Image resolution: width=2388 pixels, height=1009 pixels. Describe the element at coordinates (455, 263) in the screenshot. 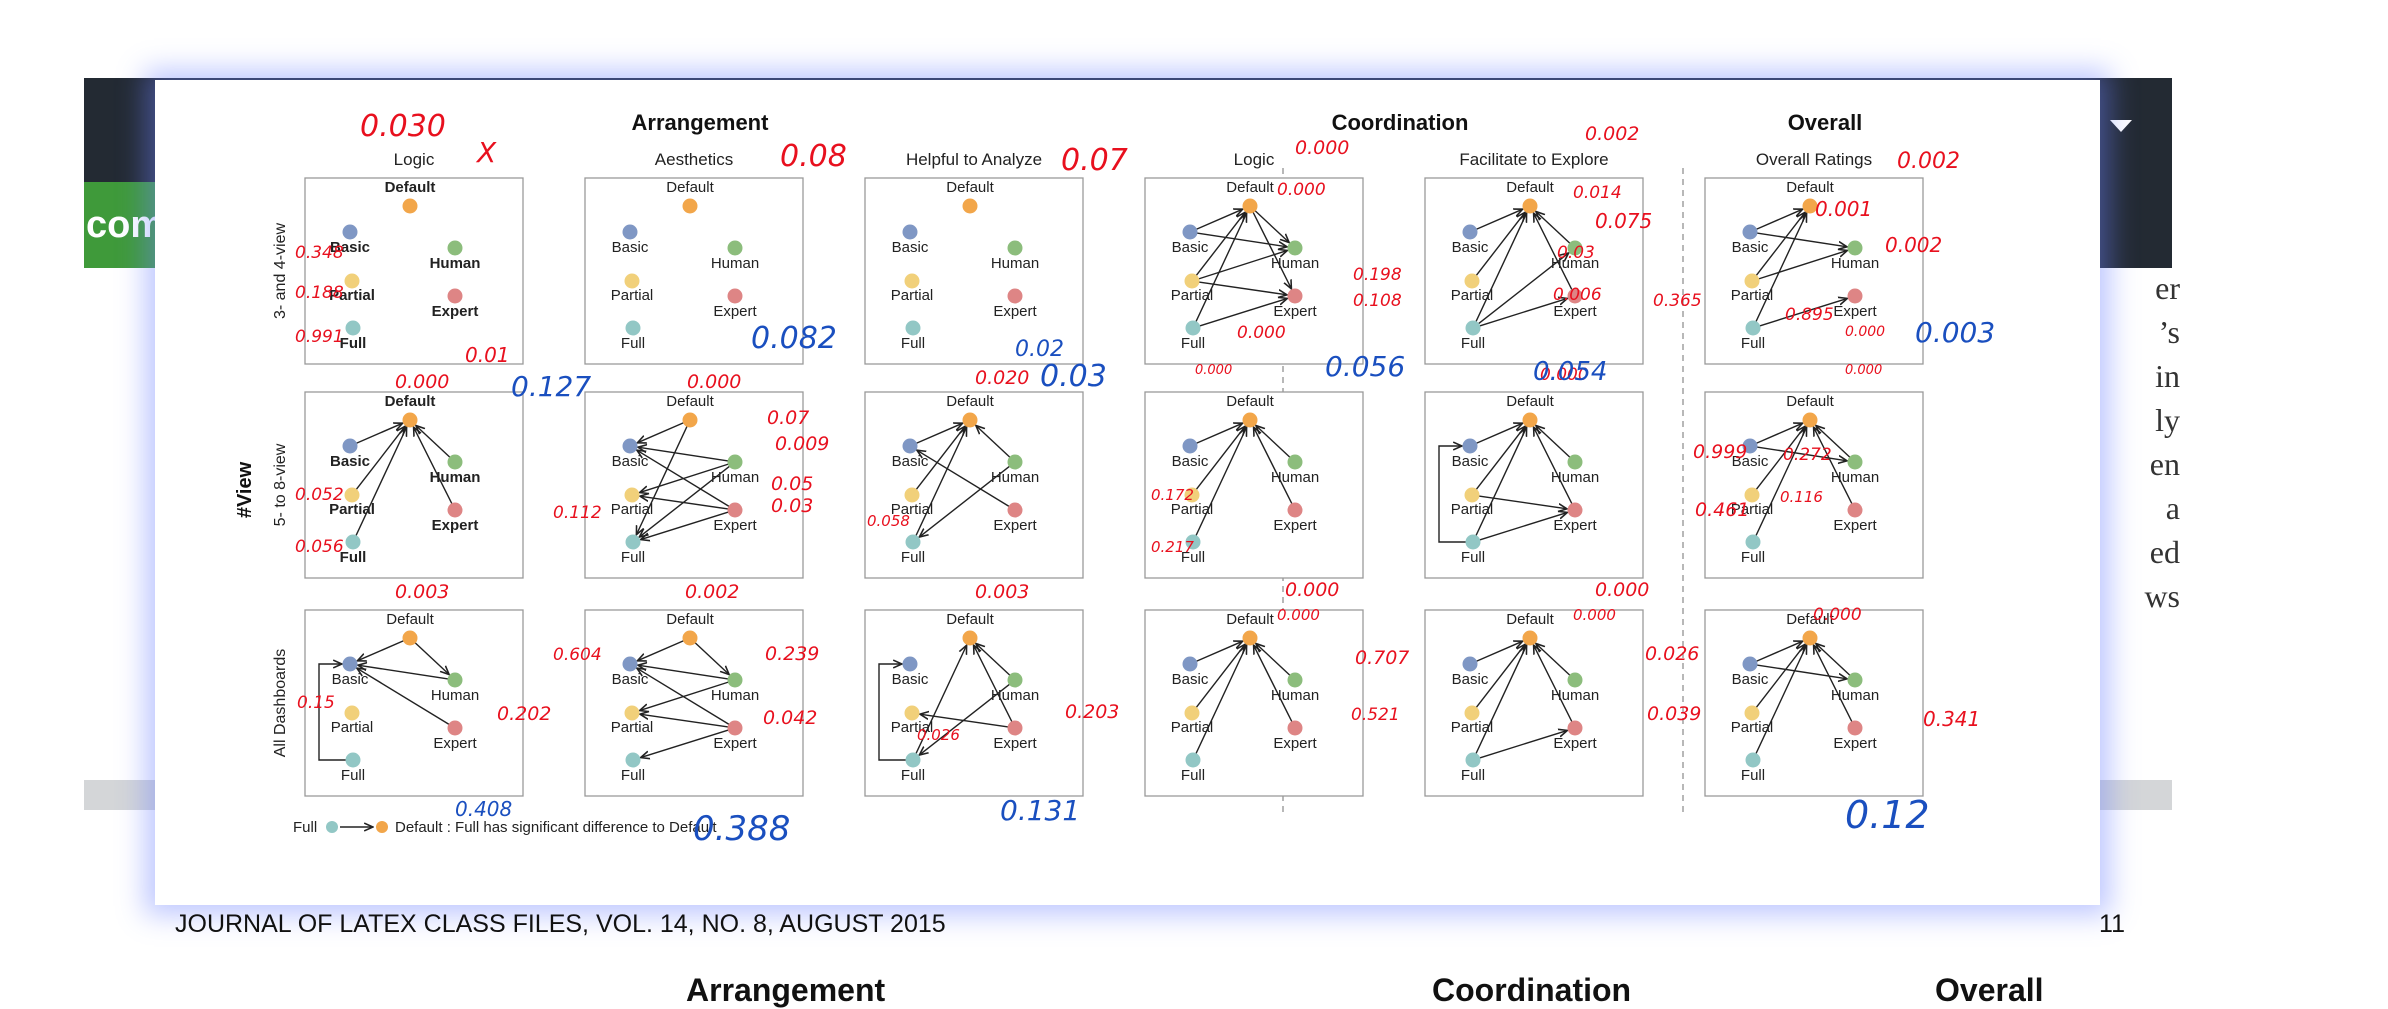

I see `node-label: Human` at that location.